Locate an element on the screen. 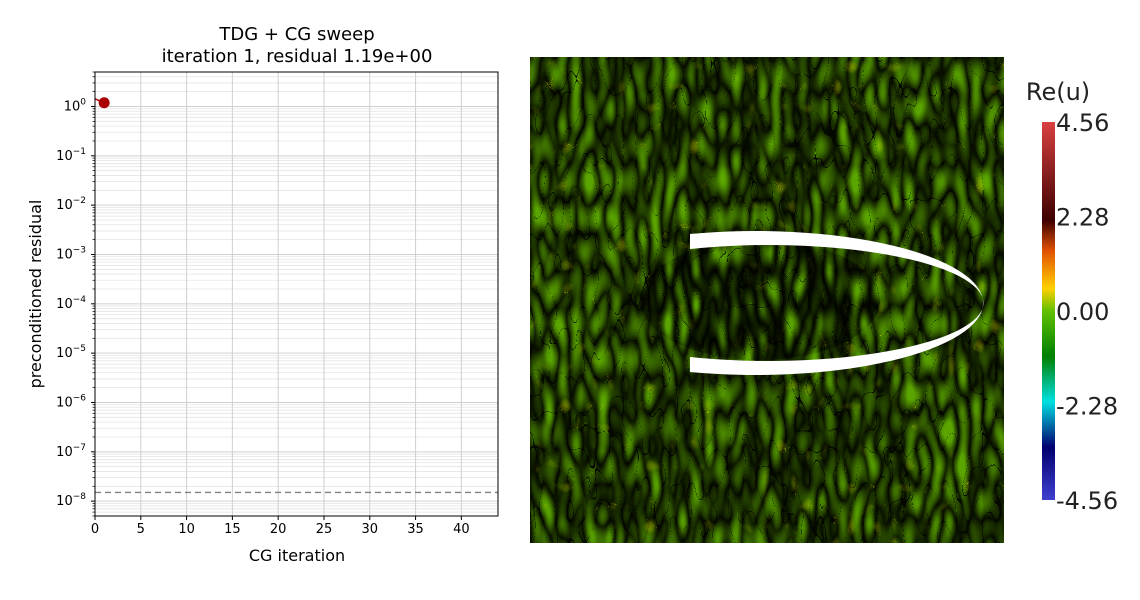 Image resolution: width=1140 pixels, height=600 pixels. chart-subtitle: iteration 1, residual 1.19e+00 is located at coordinates (297, 56).